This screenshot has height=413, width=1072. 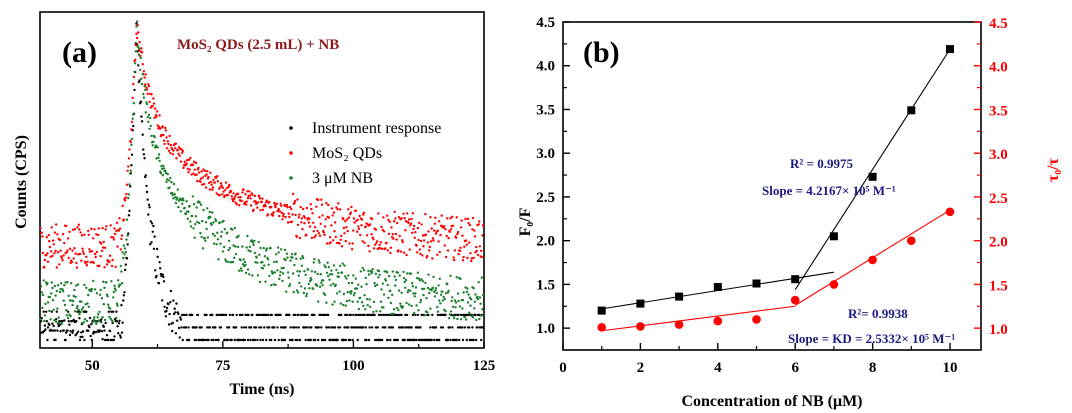 What do you see at coordinates (641, 368) in the screenshot?
I see `x-tick-label: 2` at bounding box center [641, 368].